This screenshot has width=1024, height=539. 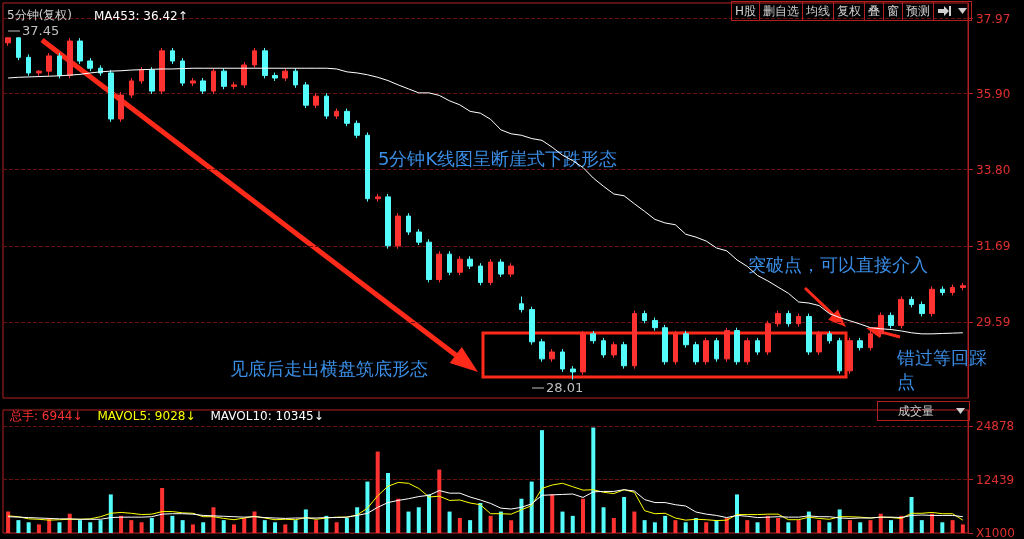 I want to click on text: MAVOL10: 10345↓, so click(x=267, y=416).